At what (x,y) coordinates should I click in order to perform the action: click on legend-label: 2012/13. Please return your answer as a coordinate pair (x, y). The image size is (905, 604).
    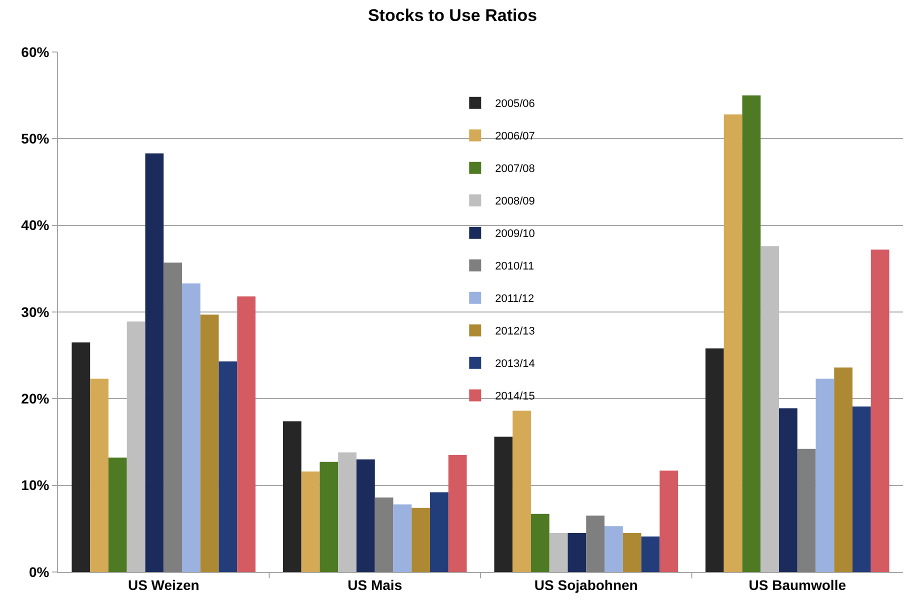
    Looking at the image, I should click on (515, 332).